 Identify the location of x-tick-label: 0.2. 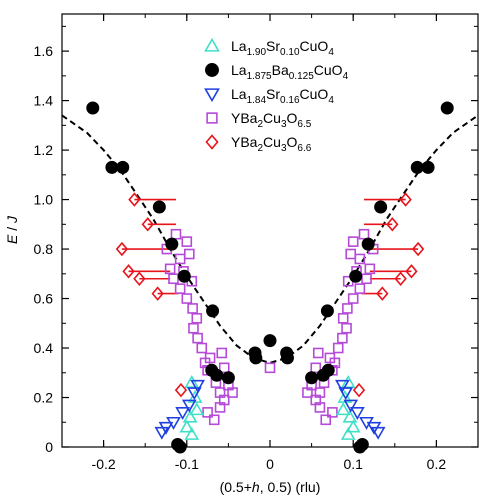
(437, 464).